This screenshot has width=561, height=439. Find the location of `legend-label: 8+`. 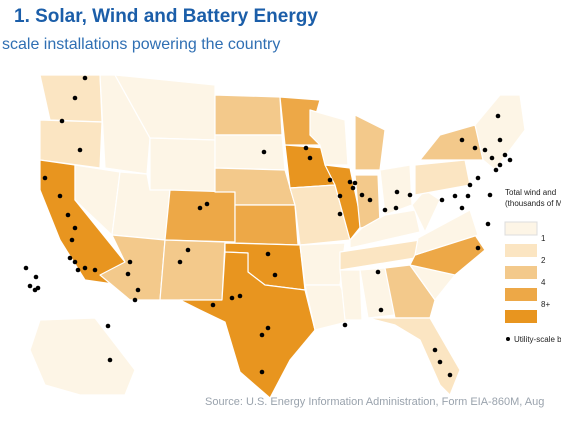

legend-label: 8+ is located at coordinates (545, 304).